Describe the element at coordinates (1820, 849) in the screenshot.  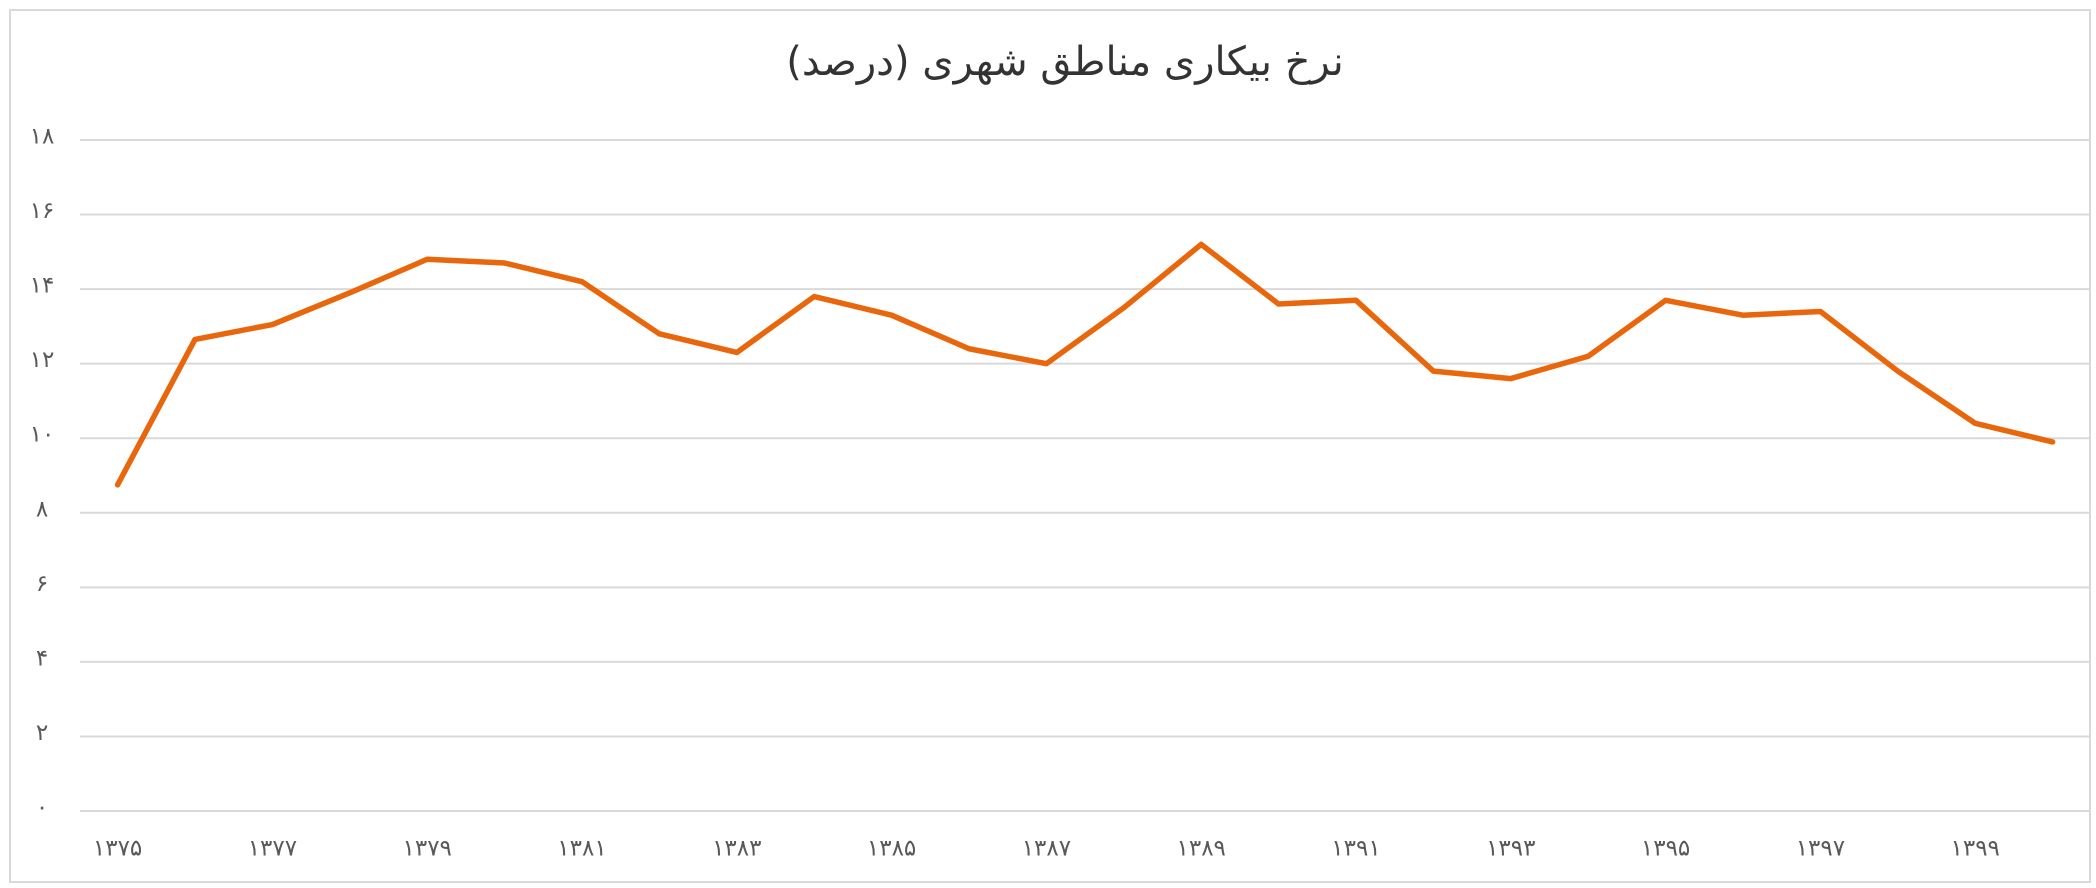
I see `x-tick-label: ۱۳۹۷` at that location.